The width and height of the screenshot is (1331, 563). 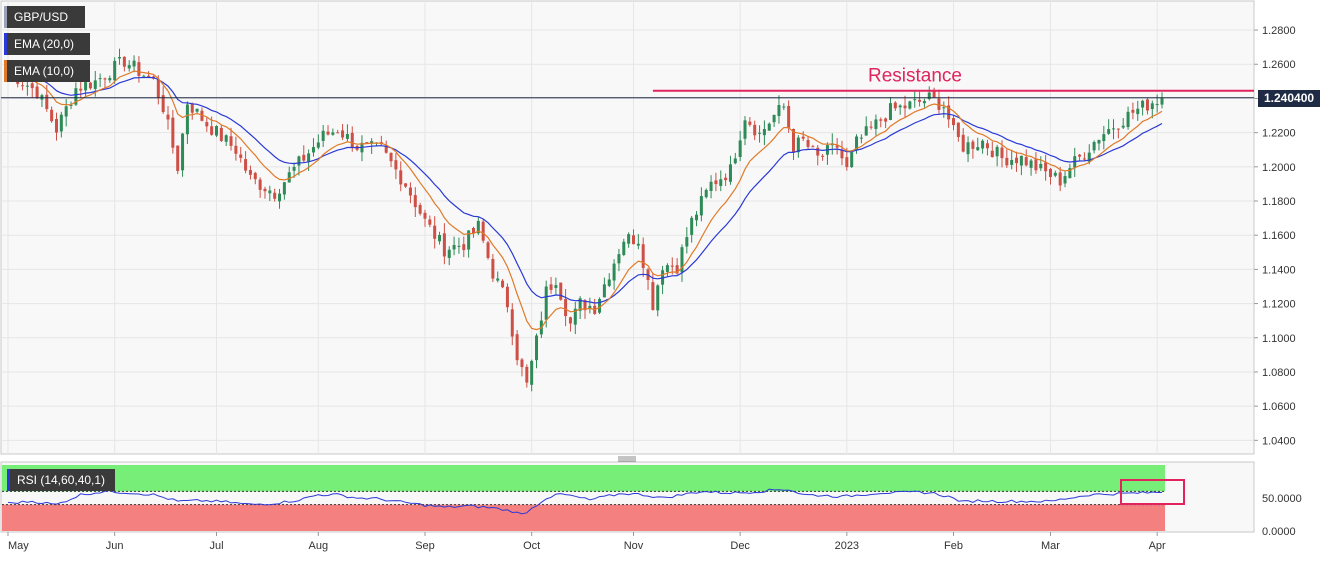 What do you see at coordinates (1279, 168) in the screenshot?
I see `price-tick-label: 1.2000` at bounding box center [1279, 168].